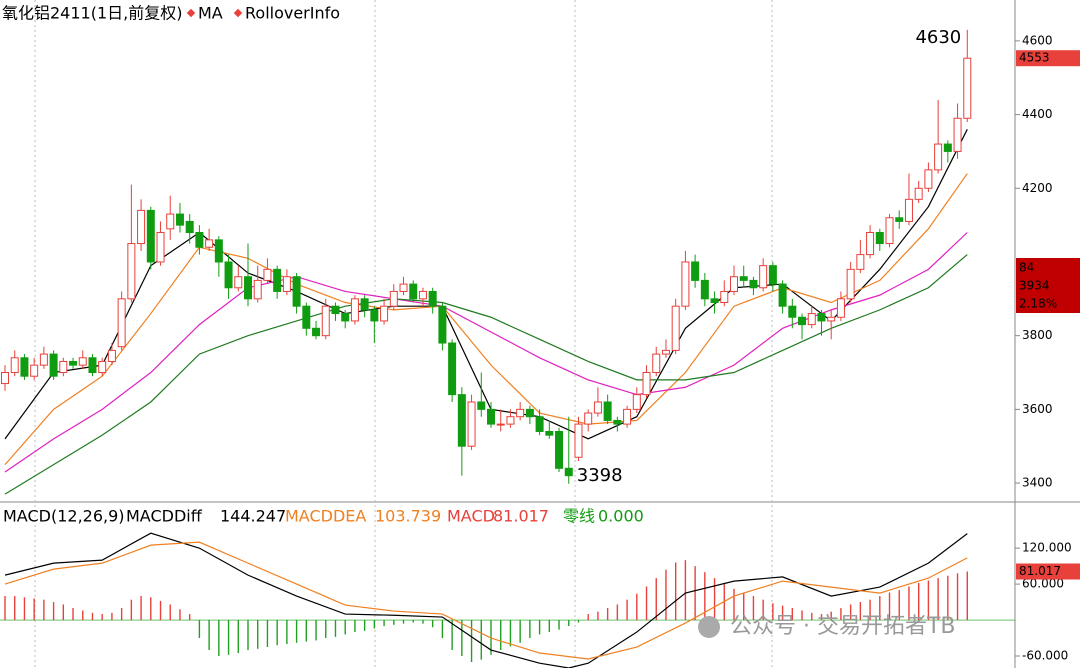  Describe the element at coordinates (238, 13) in the screenshot. I see `legend-diamond` at that location.